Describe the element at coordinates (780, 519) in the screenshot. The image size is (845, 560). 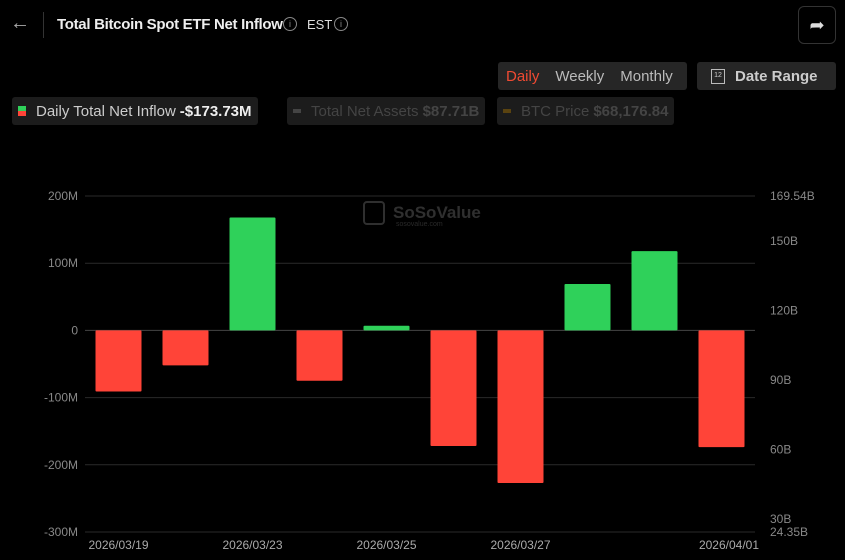
I see `y2-tick-label: 30B` at that location.